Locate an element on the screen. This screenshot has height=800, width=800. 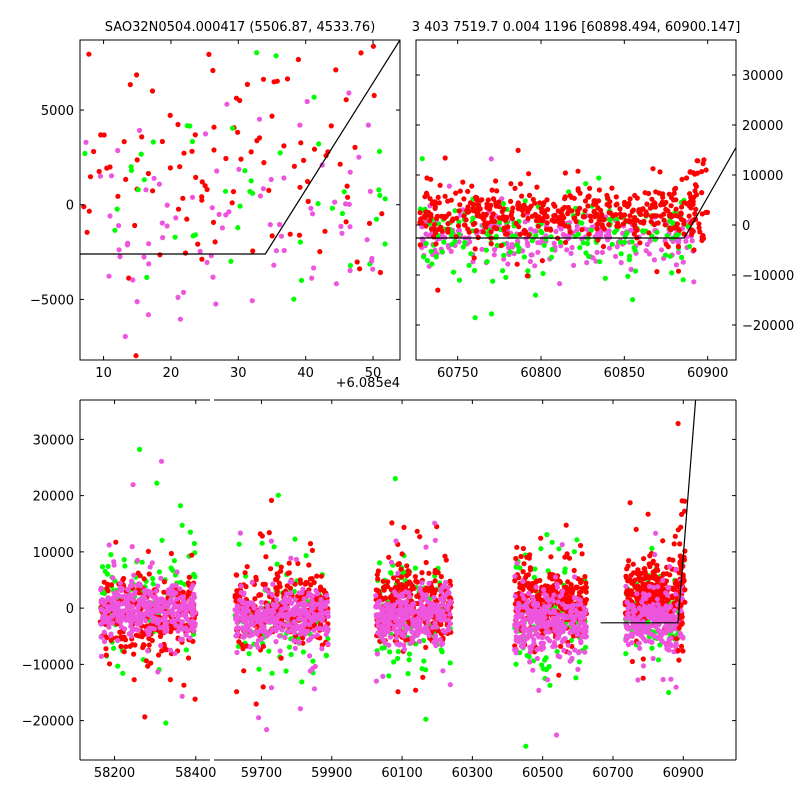
phase-x-tick-label: 30 is located at coordinates (238, 373).